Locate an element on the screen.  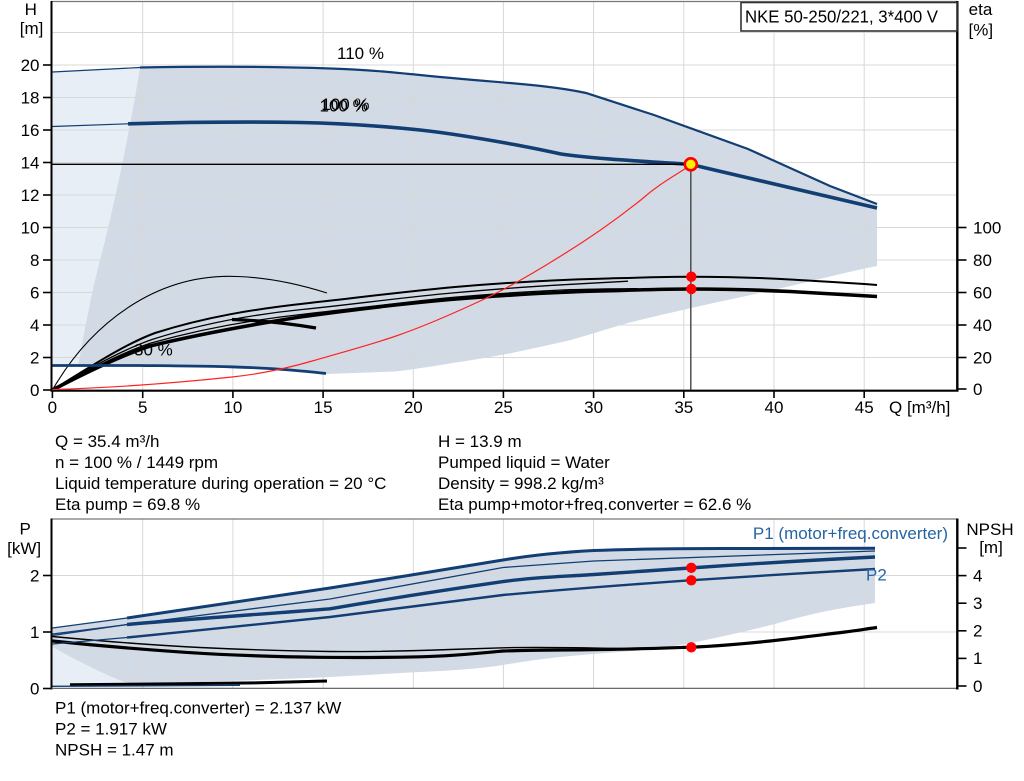
svg-text:P1 (motor+freq.converter) = 2.: P1 (motor+freq.converter) = 2.137 kW is located at coordinates (198, 708).